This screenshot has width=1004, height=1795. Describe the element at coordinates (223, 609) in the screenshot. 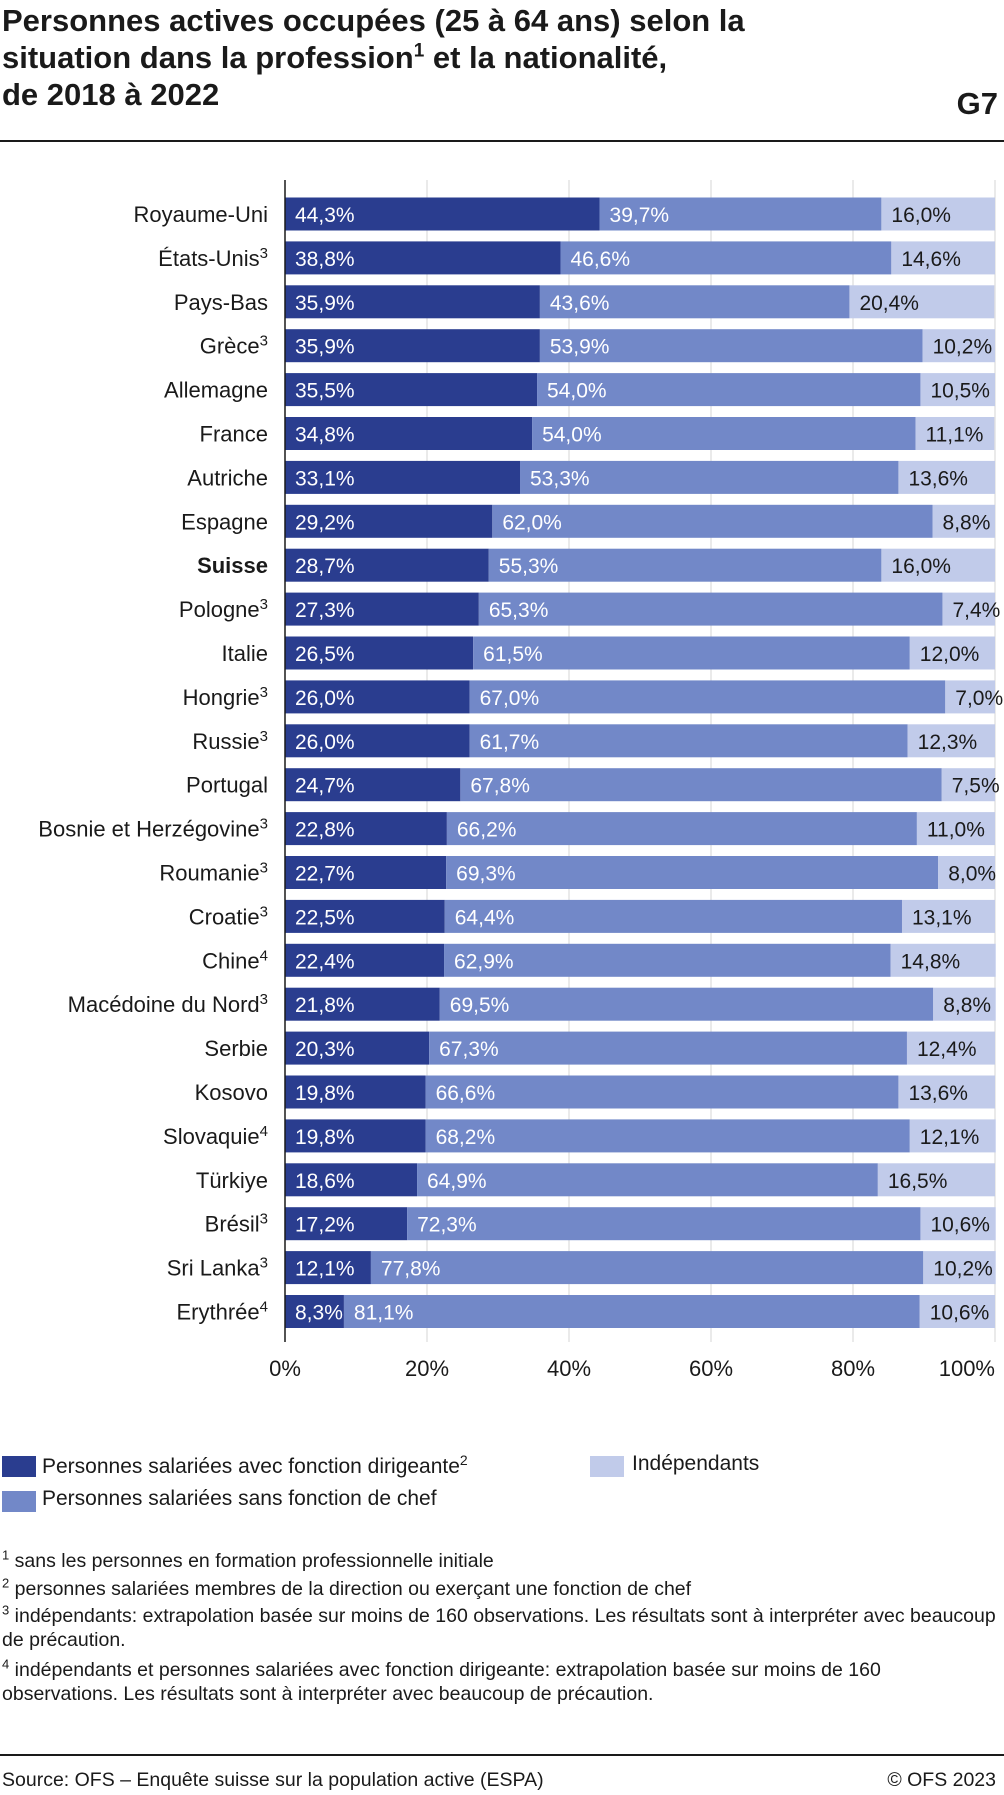

I see `category-label: Pologne3` at that location.